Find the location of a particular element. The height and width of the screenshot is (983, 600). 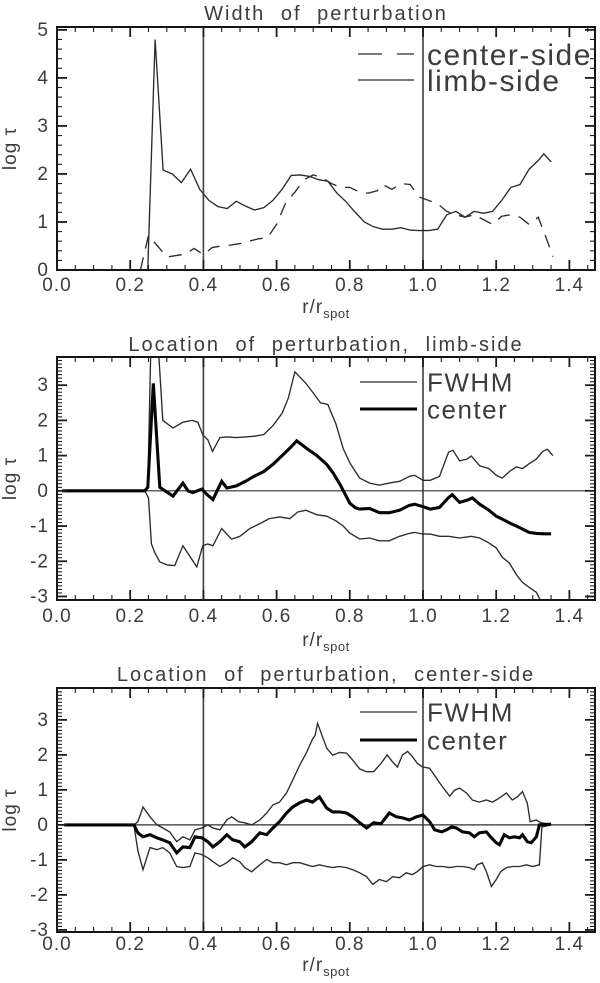

series-line-center-side is located at coordinates (346, 222).